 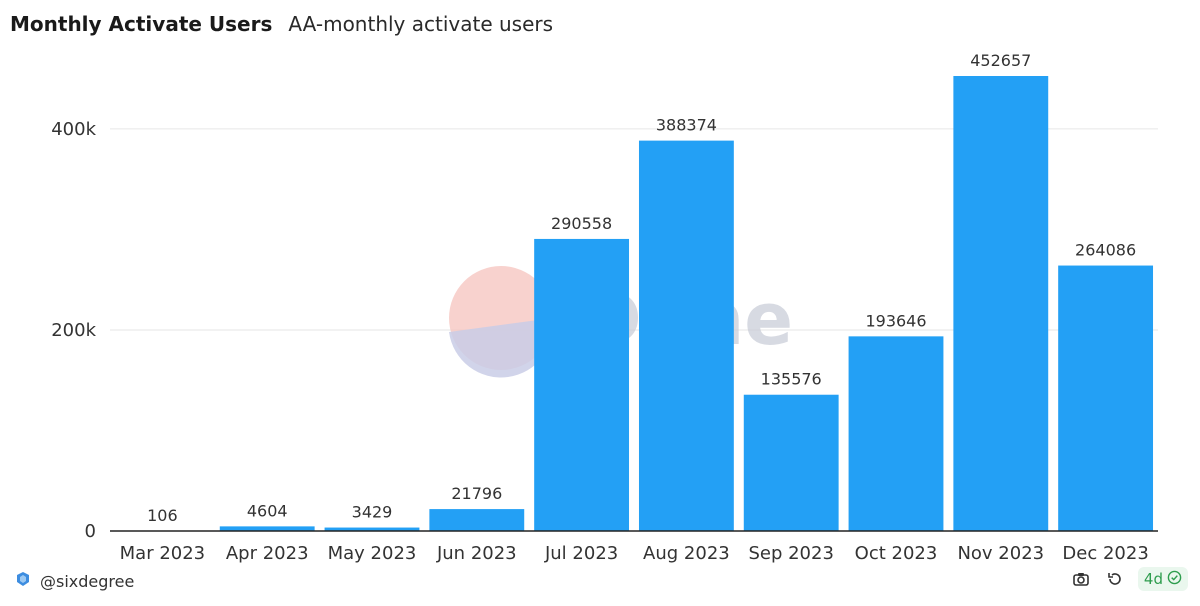 I want to click on x-tick-label: Nov 2023, so click(x=1000, y=553).